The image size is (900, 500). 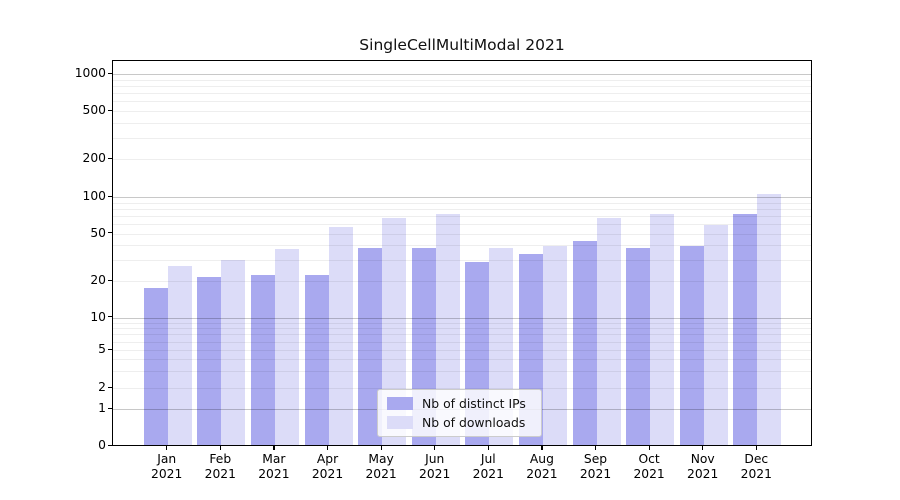 What do you see at coordinates (756, 459) in the screenshot?
I see `month-name: Dec` at bounding box center [756, 459].